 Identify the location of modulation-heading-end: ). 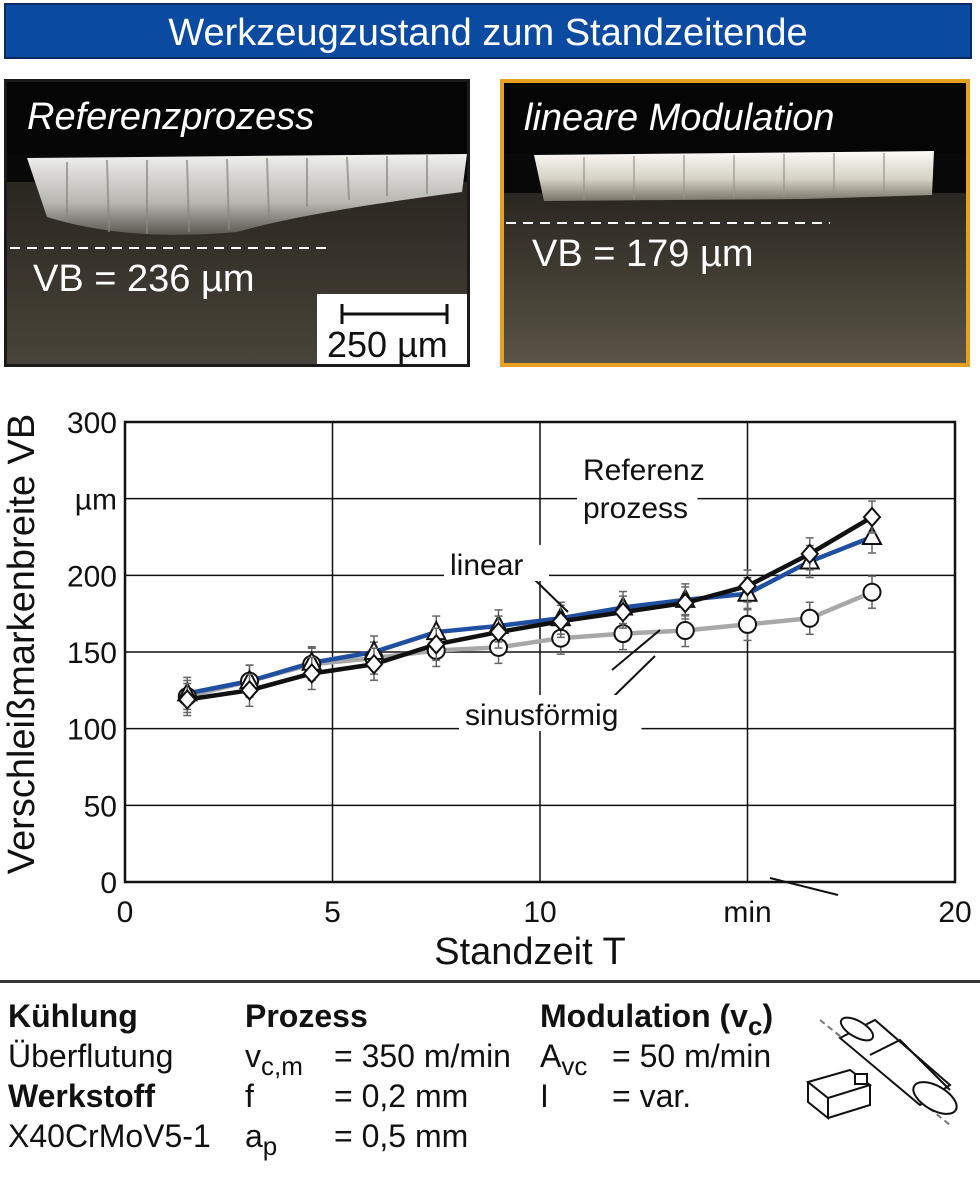
(768, 1016).